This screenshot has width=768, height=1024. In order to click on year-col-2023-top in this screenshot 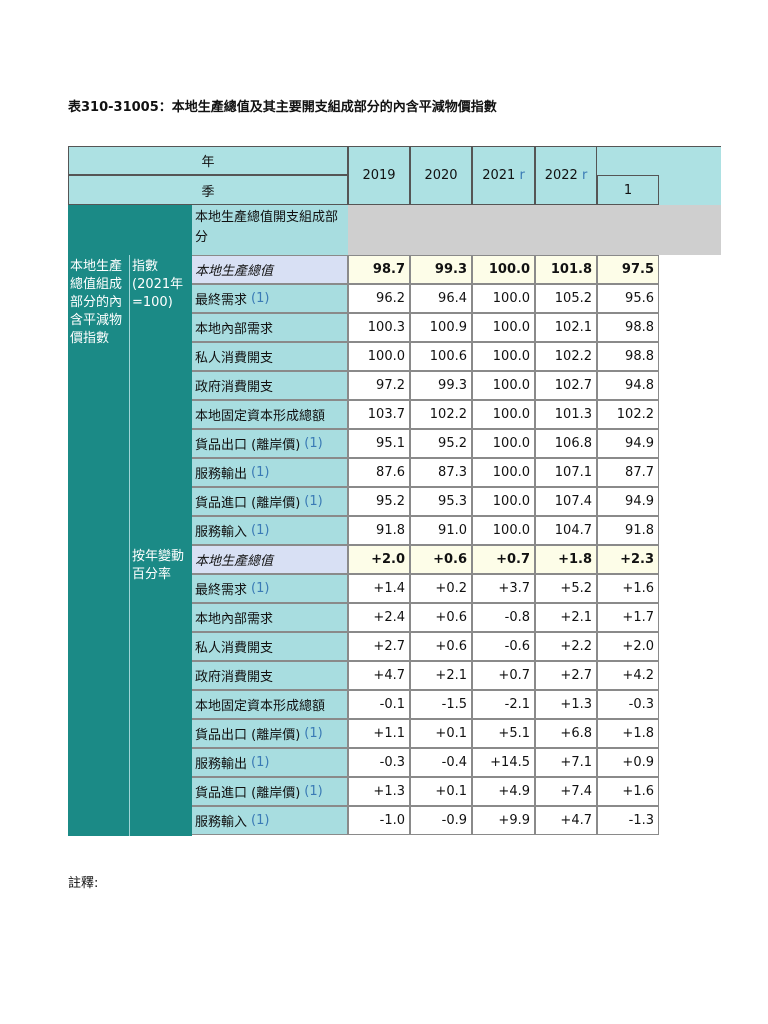, I will do `click(659, 160)`.